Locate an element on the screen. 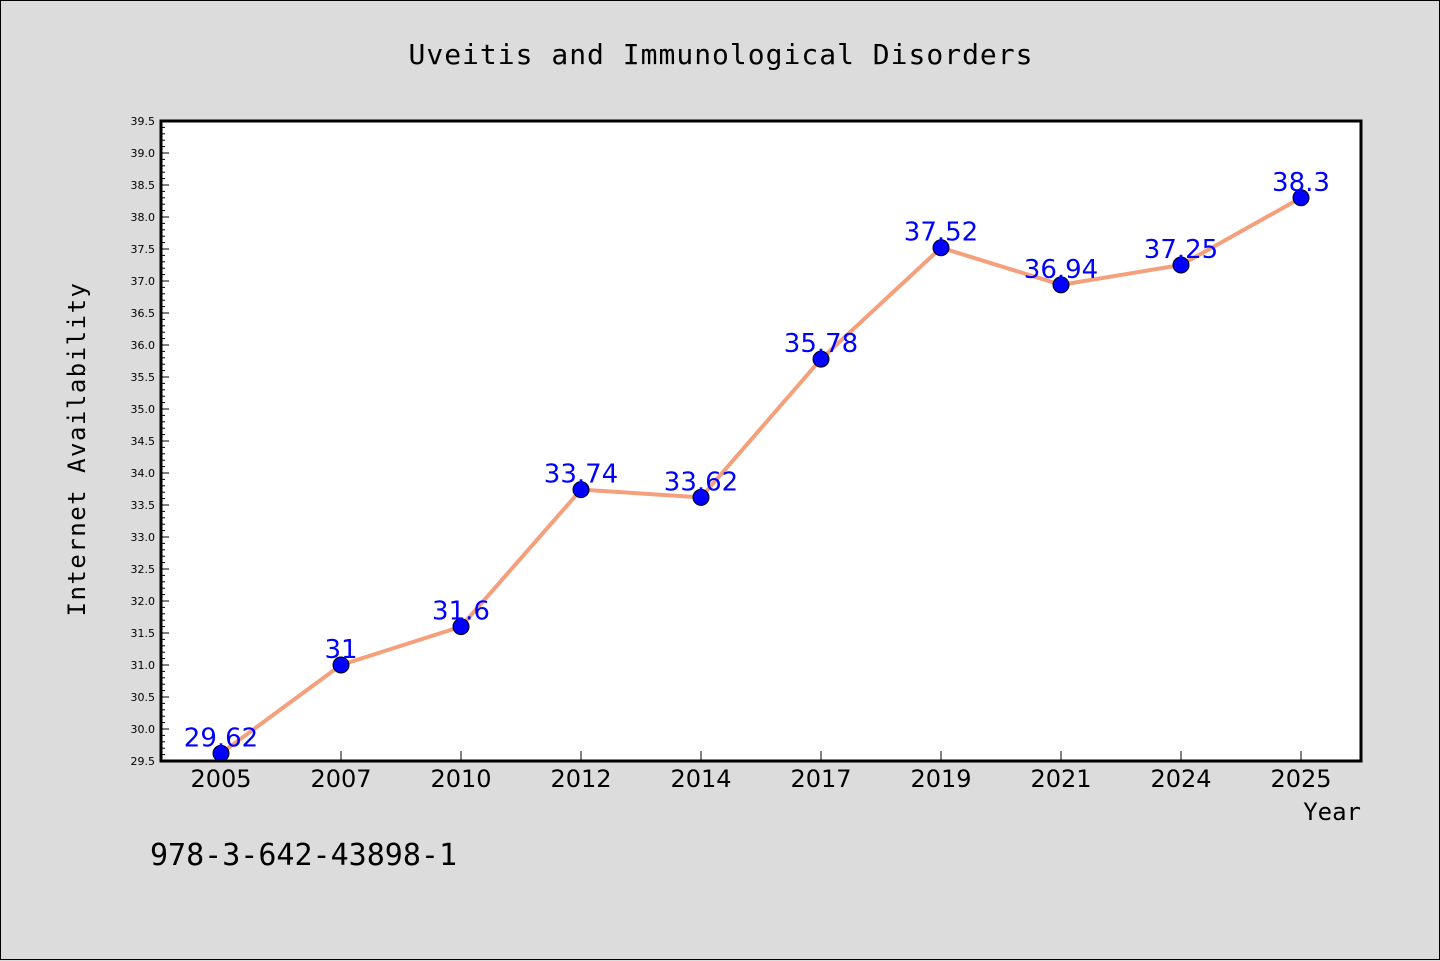  y-tick-label: 34.5 is located at coordinates (143, 441).